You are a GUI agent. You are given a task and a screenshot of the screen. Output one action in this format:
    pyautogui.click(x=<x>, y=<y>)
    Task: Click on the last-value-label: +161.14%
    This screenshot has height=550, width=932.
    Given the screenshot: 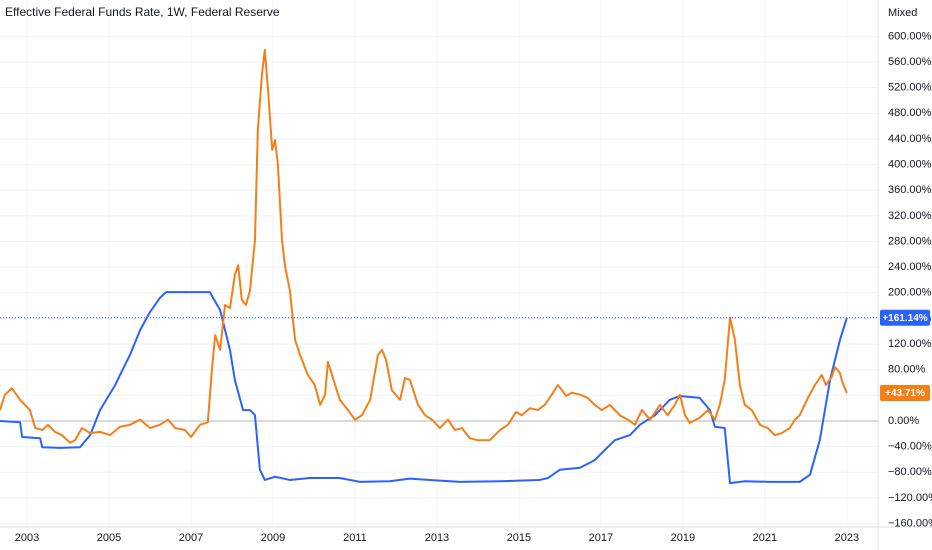 What is the action you would take?
    pyautogui.click(x=904, y=318)
    